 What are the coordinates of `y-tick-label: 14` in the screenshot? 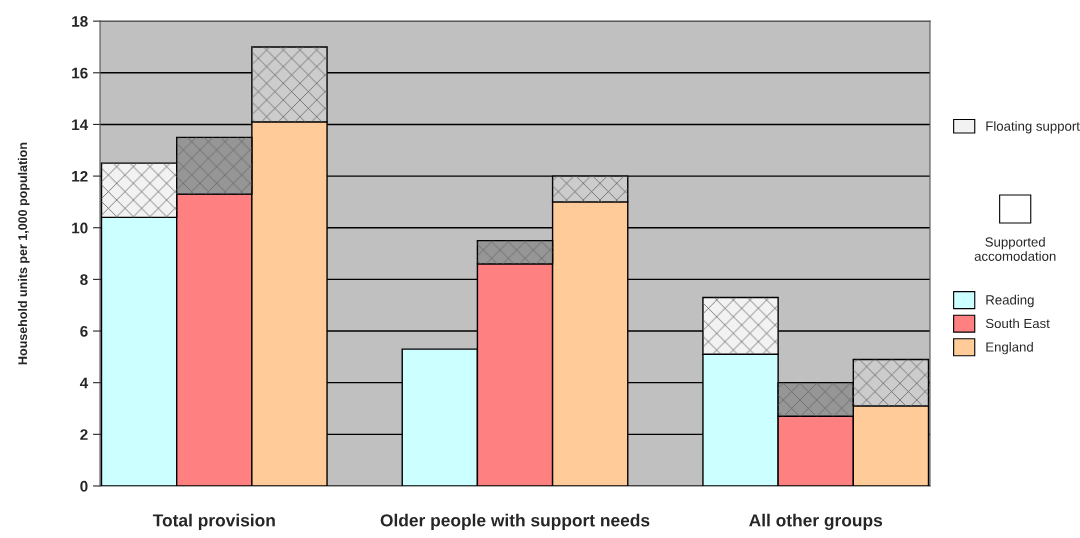 It's located at (80, 124).